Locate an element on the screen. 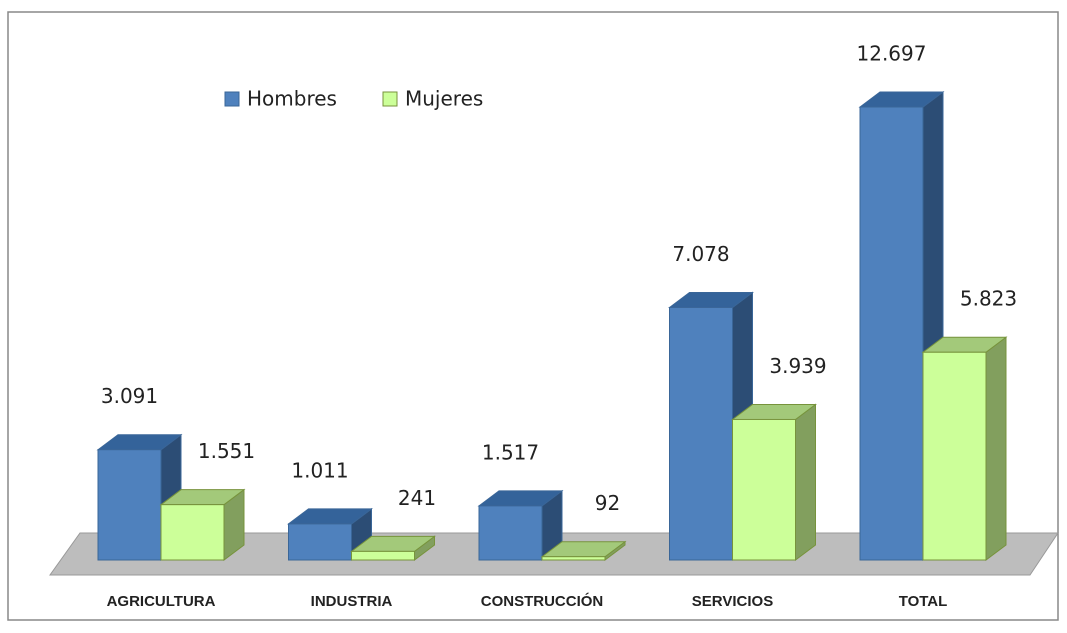 This screenshot has height=633, width=1067. x-tick-label: CONSTRUCCIÓN is located at coordinates (542, 601).